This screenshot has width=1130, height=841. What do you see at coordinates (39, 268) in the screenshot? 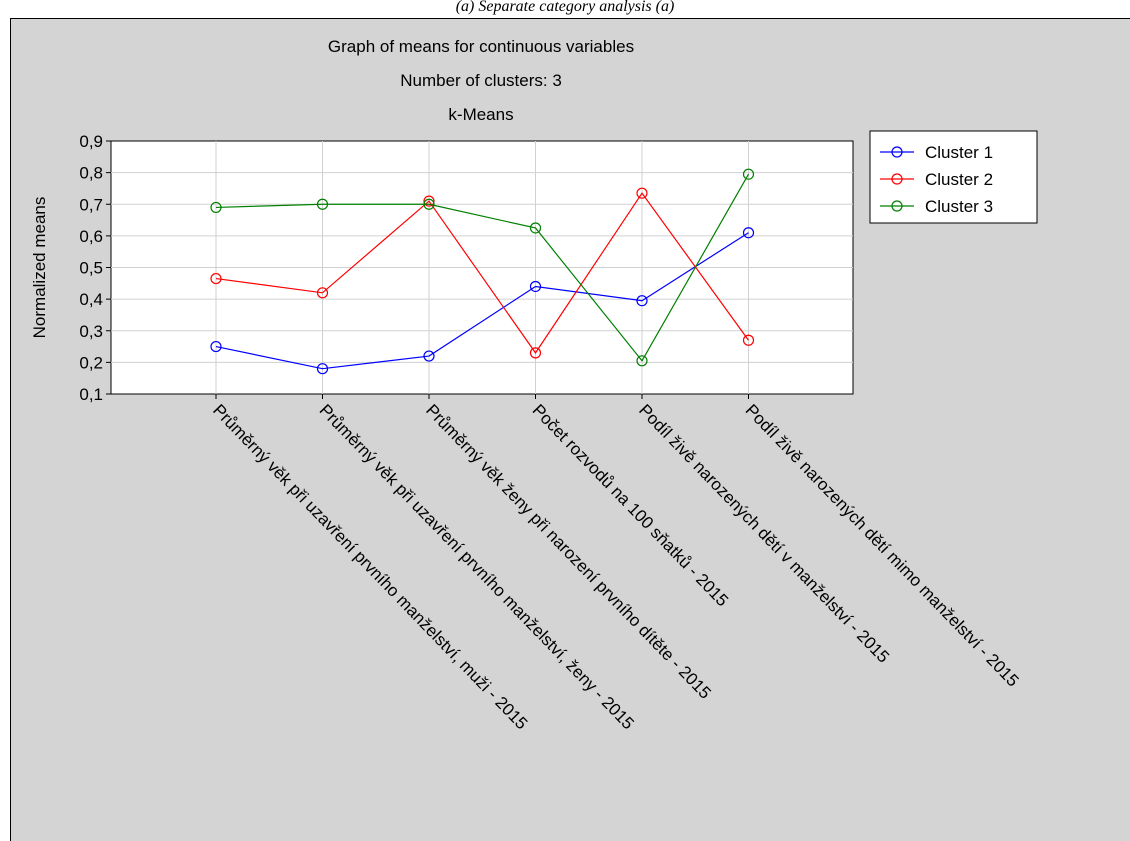
I see `y-axis-label: Normalized means` at bounding box center [39, 268].